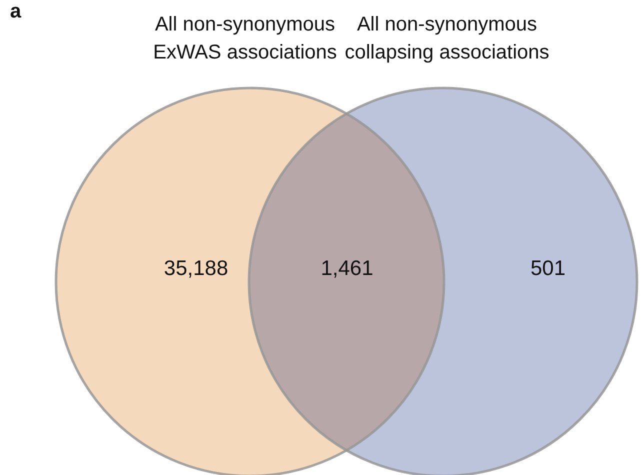 Image resolution: width=641 pixels, height=475 pixels. Describe the element at coordinates (16, 11) in the screenshot. I see `text: a` at that location.